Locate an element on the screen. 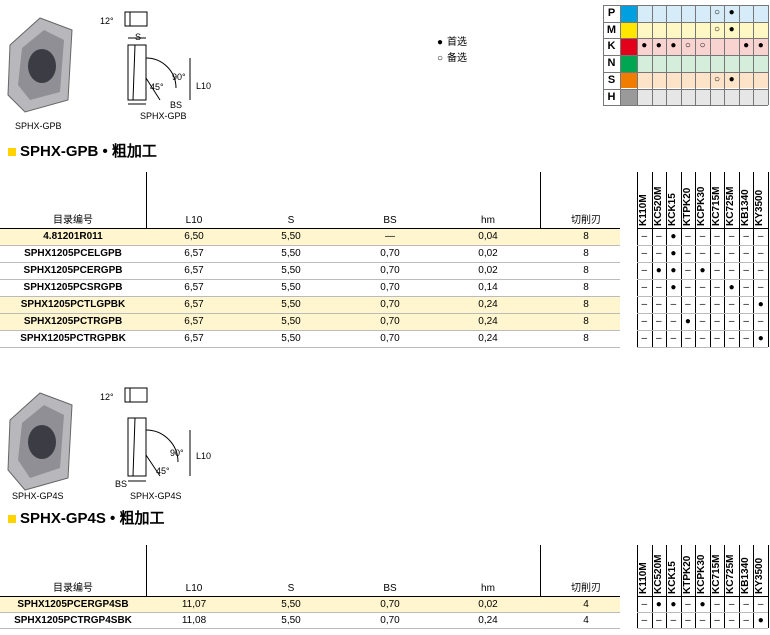  dimension-label: L10 is located at coordinates (204, 456).